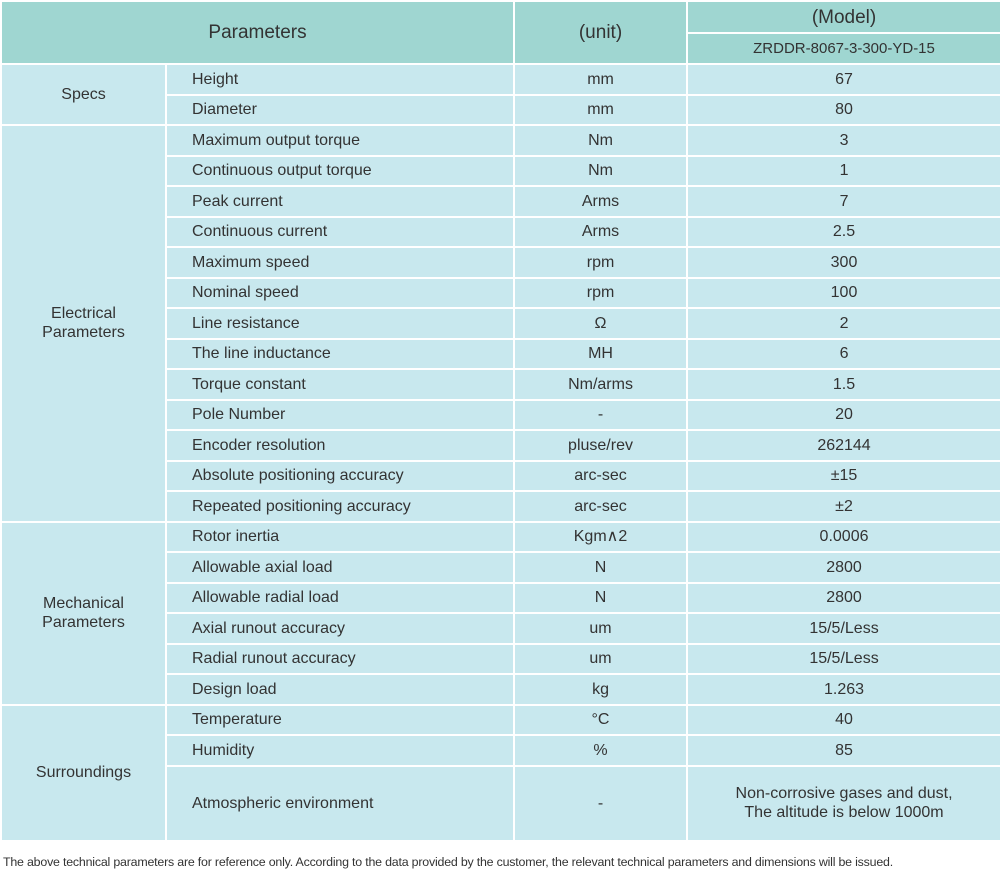 The image size is (1000, 886). What do you see at coordinates (340, 597) in the screenshot?
I see `parameter: Allowable radial load` at bounding box center [340, 597].